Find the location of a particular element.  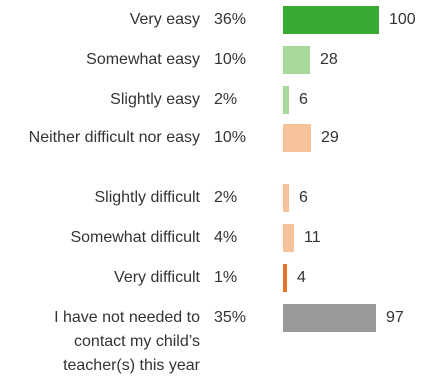

value-label: 29 is located at coordinates (330, 137).